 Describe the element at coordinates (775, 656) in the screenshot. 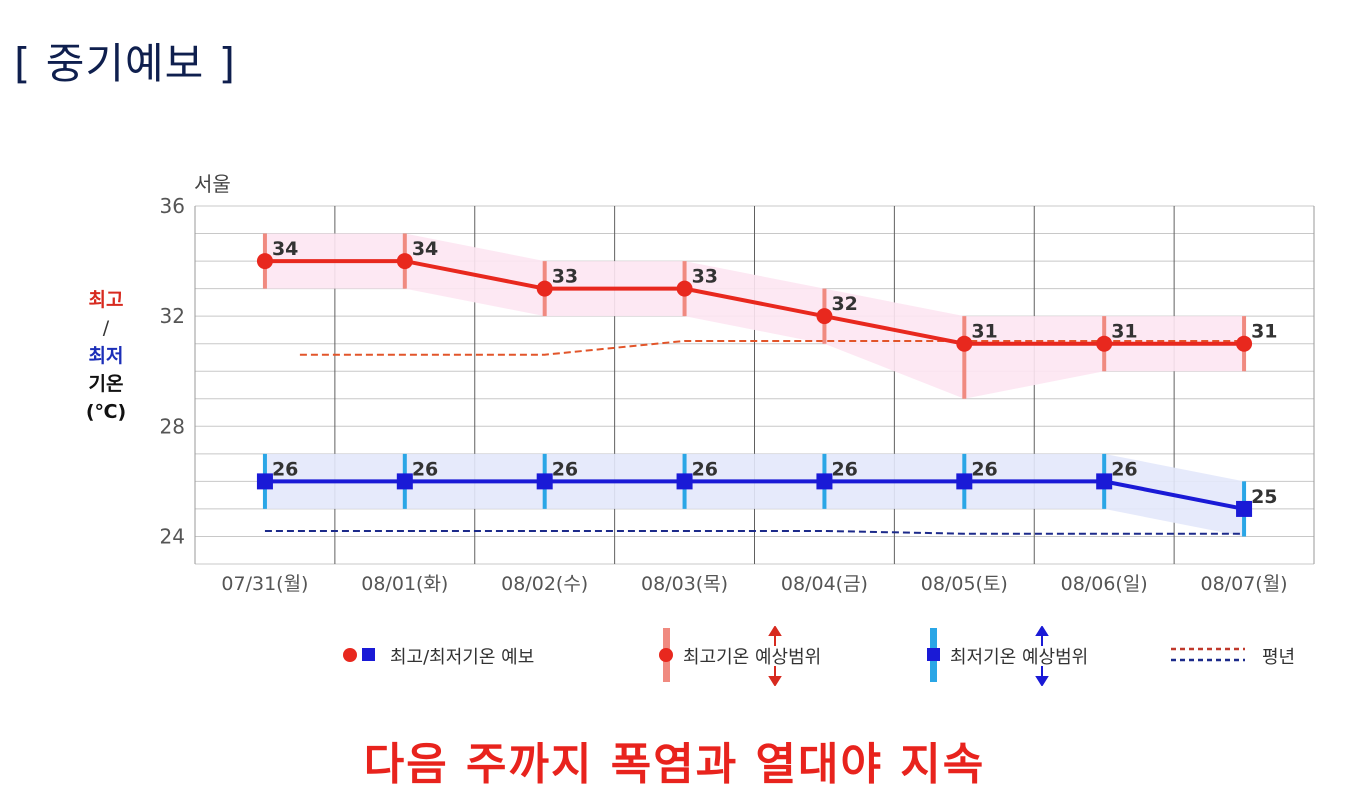

I see `legend-max-range-arrow-icon` at that location.